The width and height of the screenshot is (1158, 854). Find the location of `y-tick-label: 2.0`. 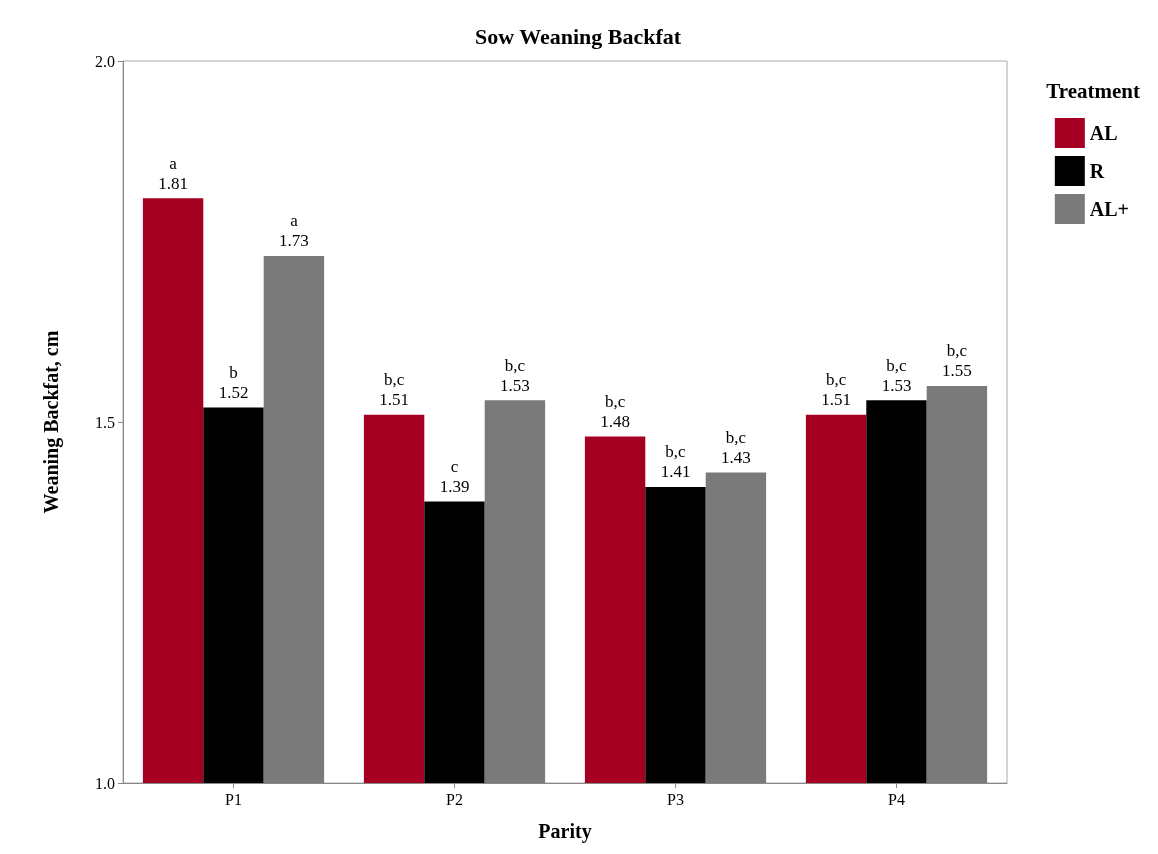

y-tick-label: 2.0 is located at coordinates (105, 61).